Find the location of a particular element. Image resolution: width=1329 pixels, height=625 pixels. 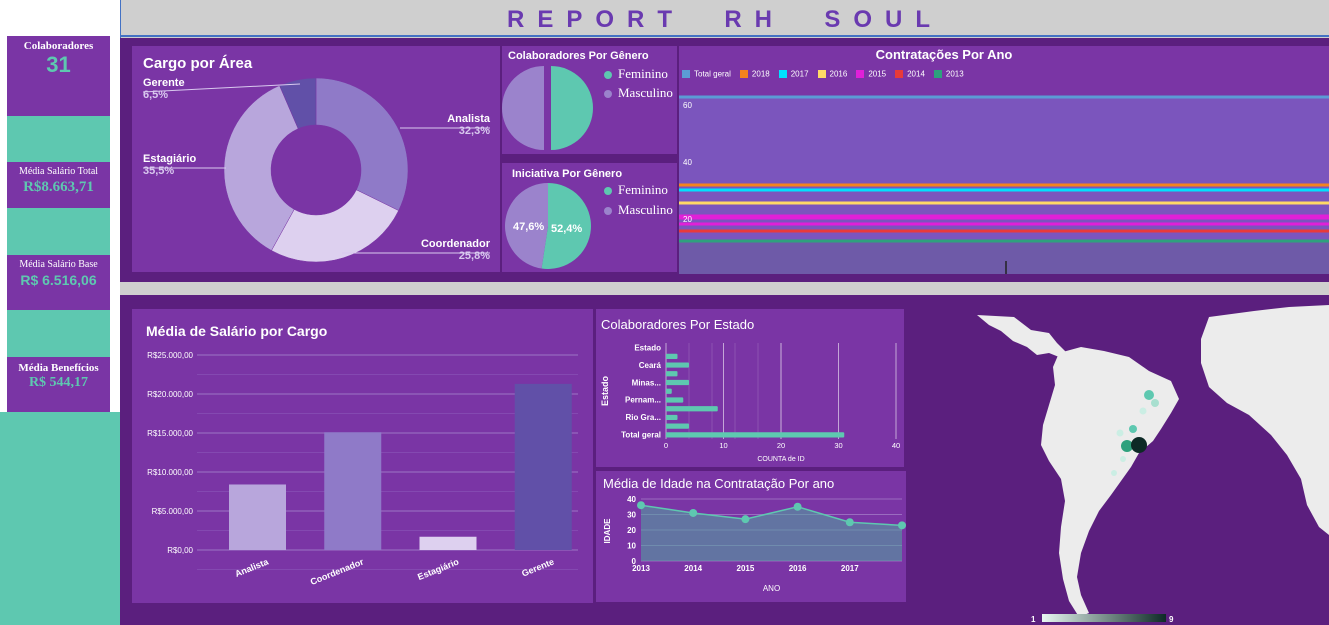

kpi-media-salario-total: Média Salário Total R$8.663,71 is located at coordinates (58, 185).